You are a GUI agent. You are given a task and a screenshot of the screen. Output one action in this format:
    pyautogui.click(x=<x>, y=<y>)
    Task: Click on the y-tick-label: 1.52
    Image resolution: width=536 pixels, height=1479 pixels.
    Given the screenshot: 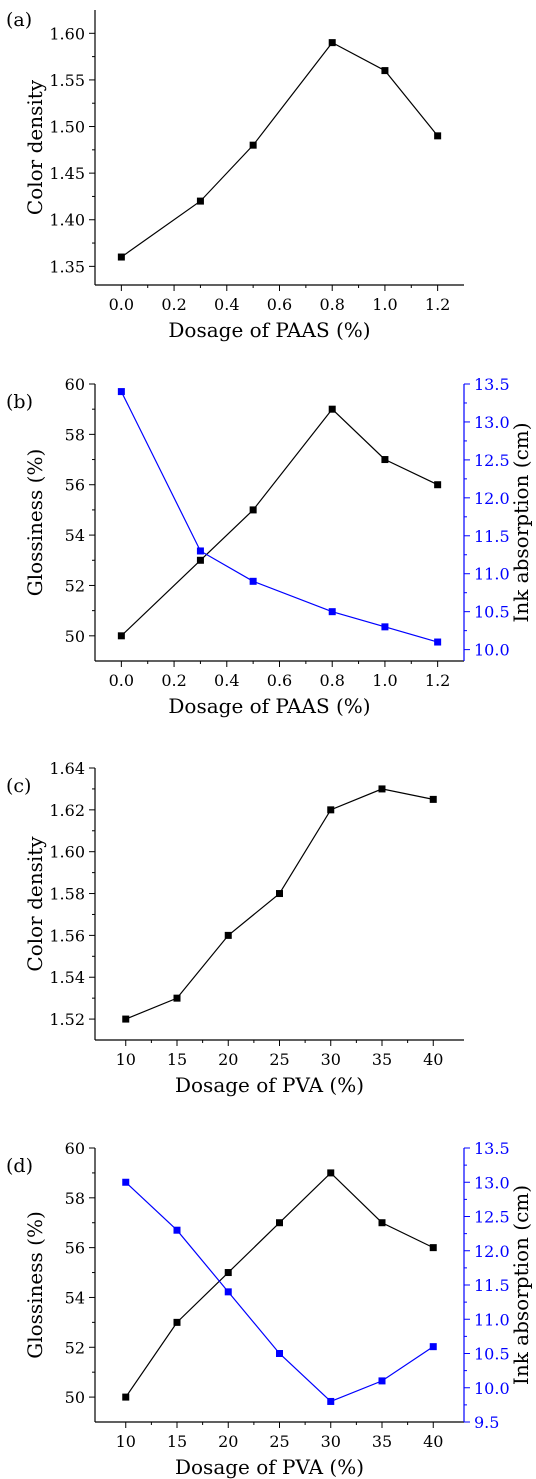 What is the action you would take?
    pyautogui.click(x=67, y=1019)
    